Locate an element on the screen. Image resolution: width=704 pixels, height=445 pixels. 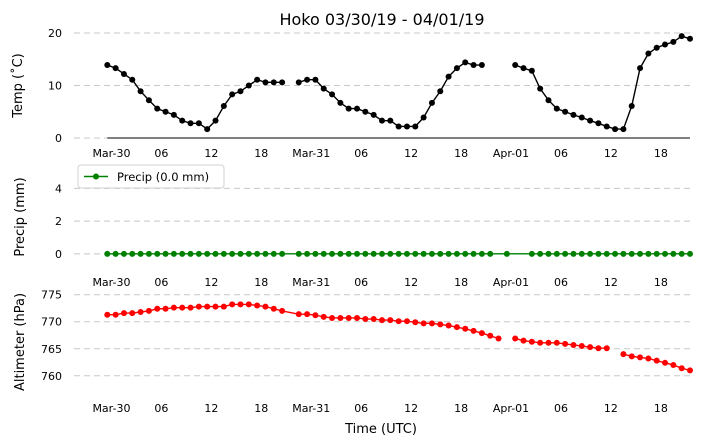
y-axis-label: Altimeter (hPa) is located at coordinates (20, 342).